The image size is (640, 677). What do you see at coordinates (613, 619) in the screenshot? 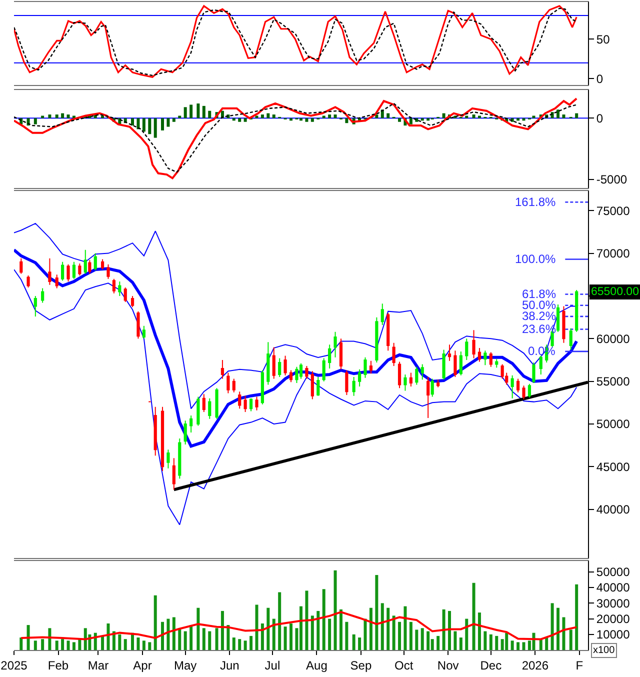
I see `y-tick-label: 20000` at bounding box center [613, 619].